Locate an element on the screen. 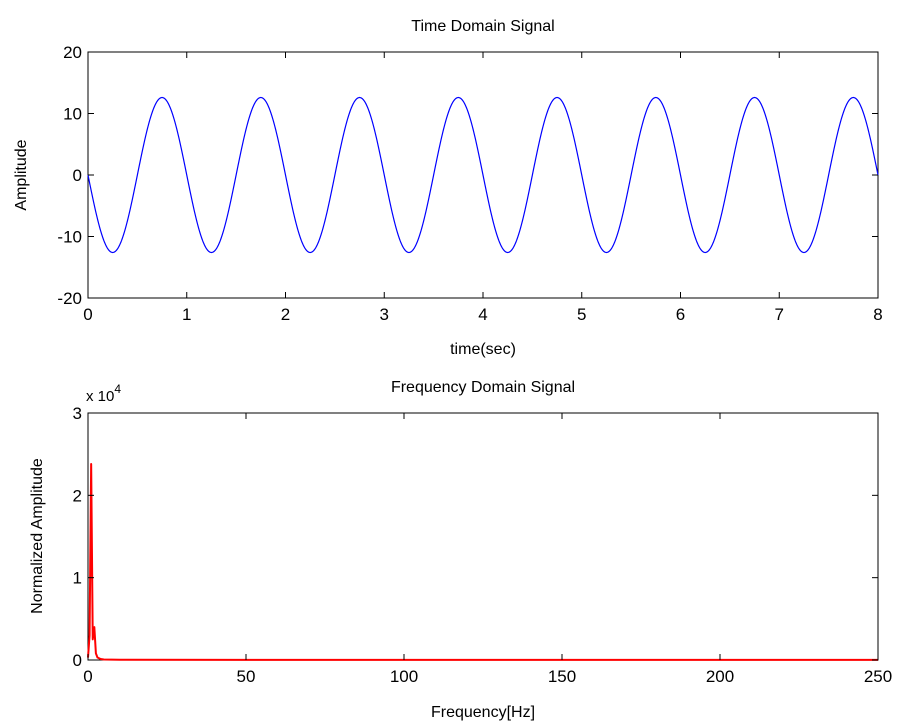 The width and height of the screenshot is (898, 727). time-domain-x-tick-label: 0 is located at coordinates (87, 314).